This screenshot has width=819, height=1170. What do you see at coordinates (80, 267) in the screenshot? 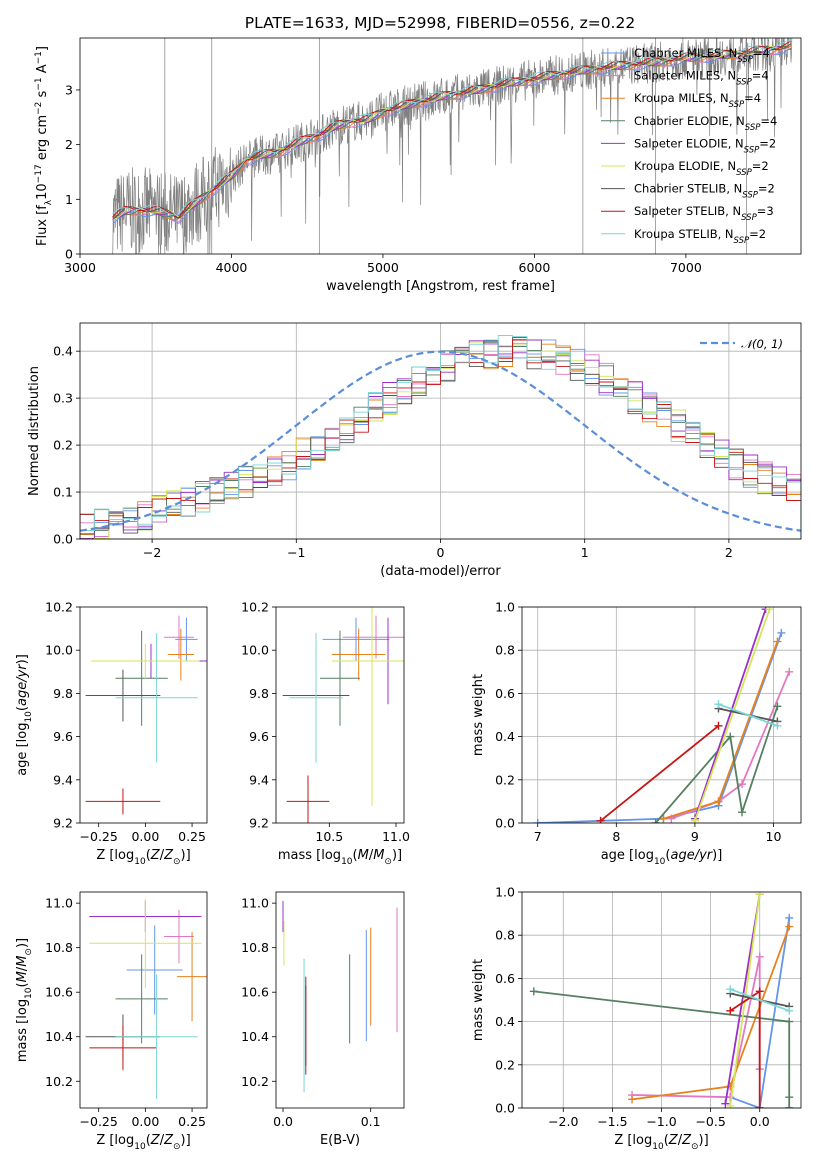
I see `x-tick-label: 3000` at bounding box center [80, 267].